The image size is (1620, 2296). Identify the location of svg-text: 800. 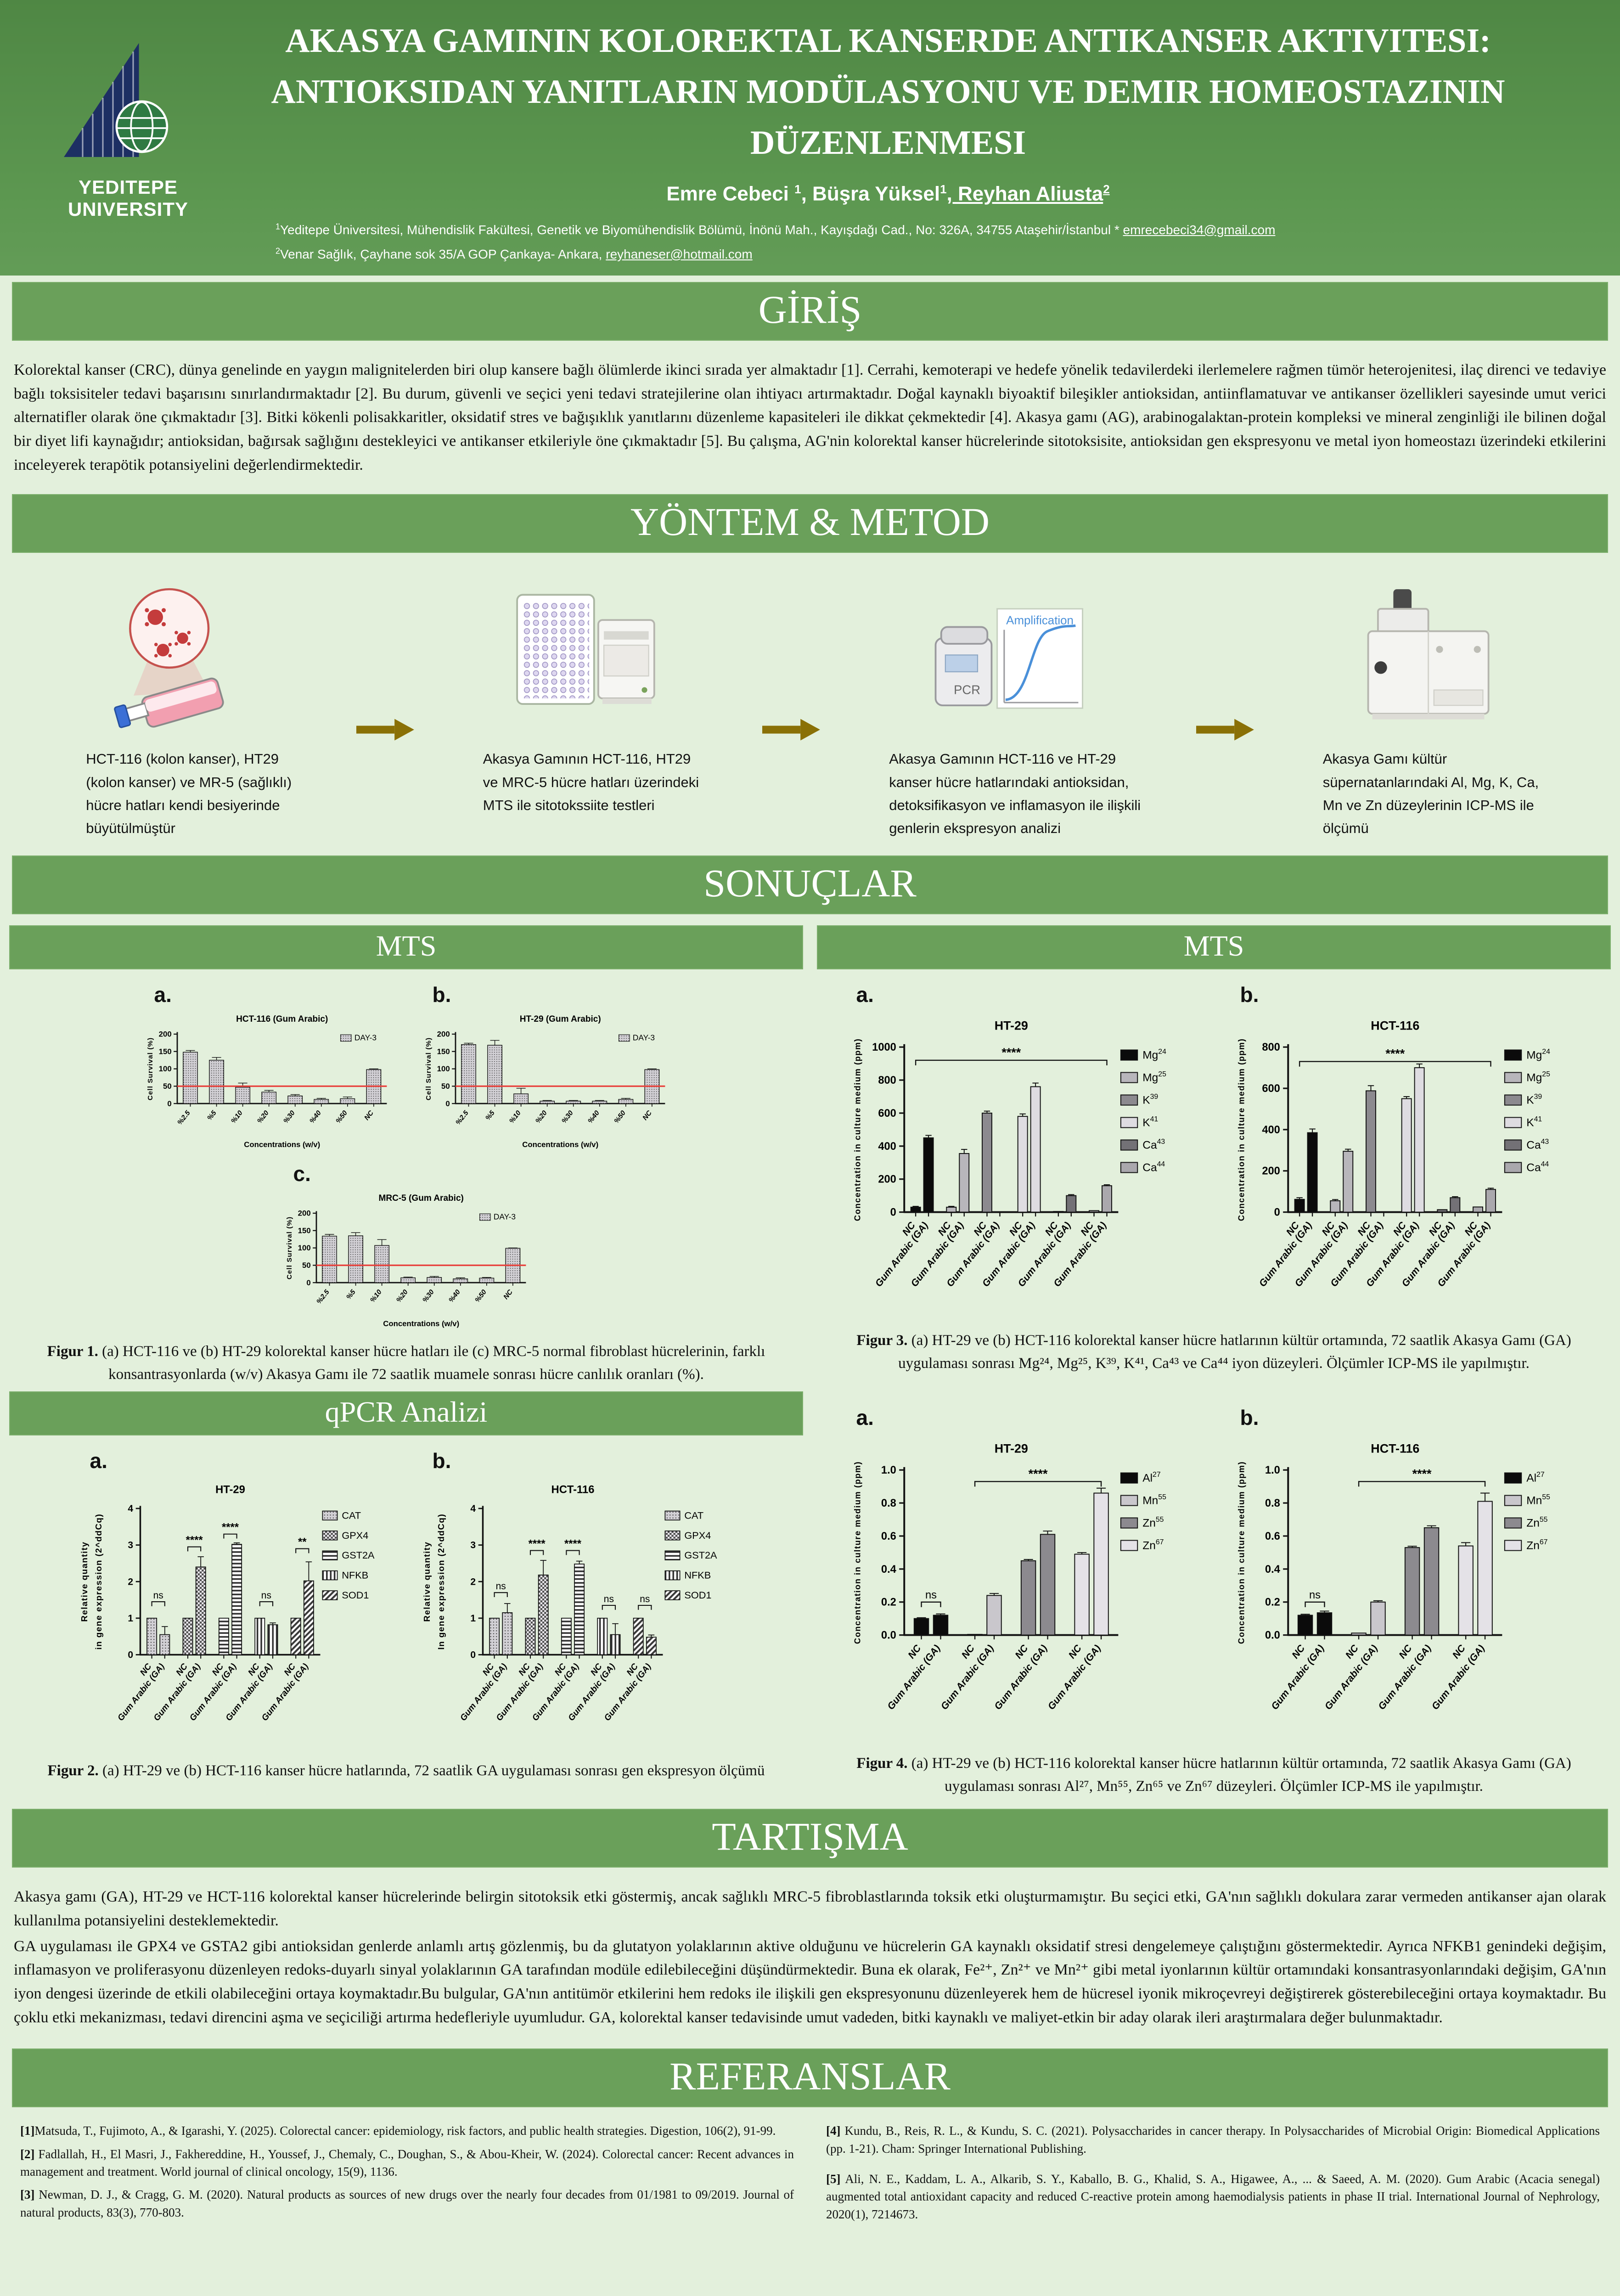
(1271, 1047).